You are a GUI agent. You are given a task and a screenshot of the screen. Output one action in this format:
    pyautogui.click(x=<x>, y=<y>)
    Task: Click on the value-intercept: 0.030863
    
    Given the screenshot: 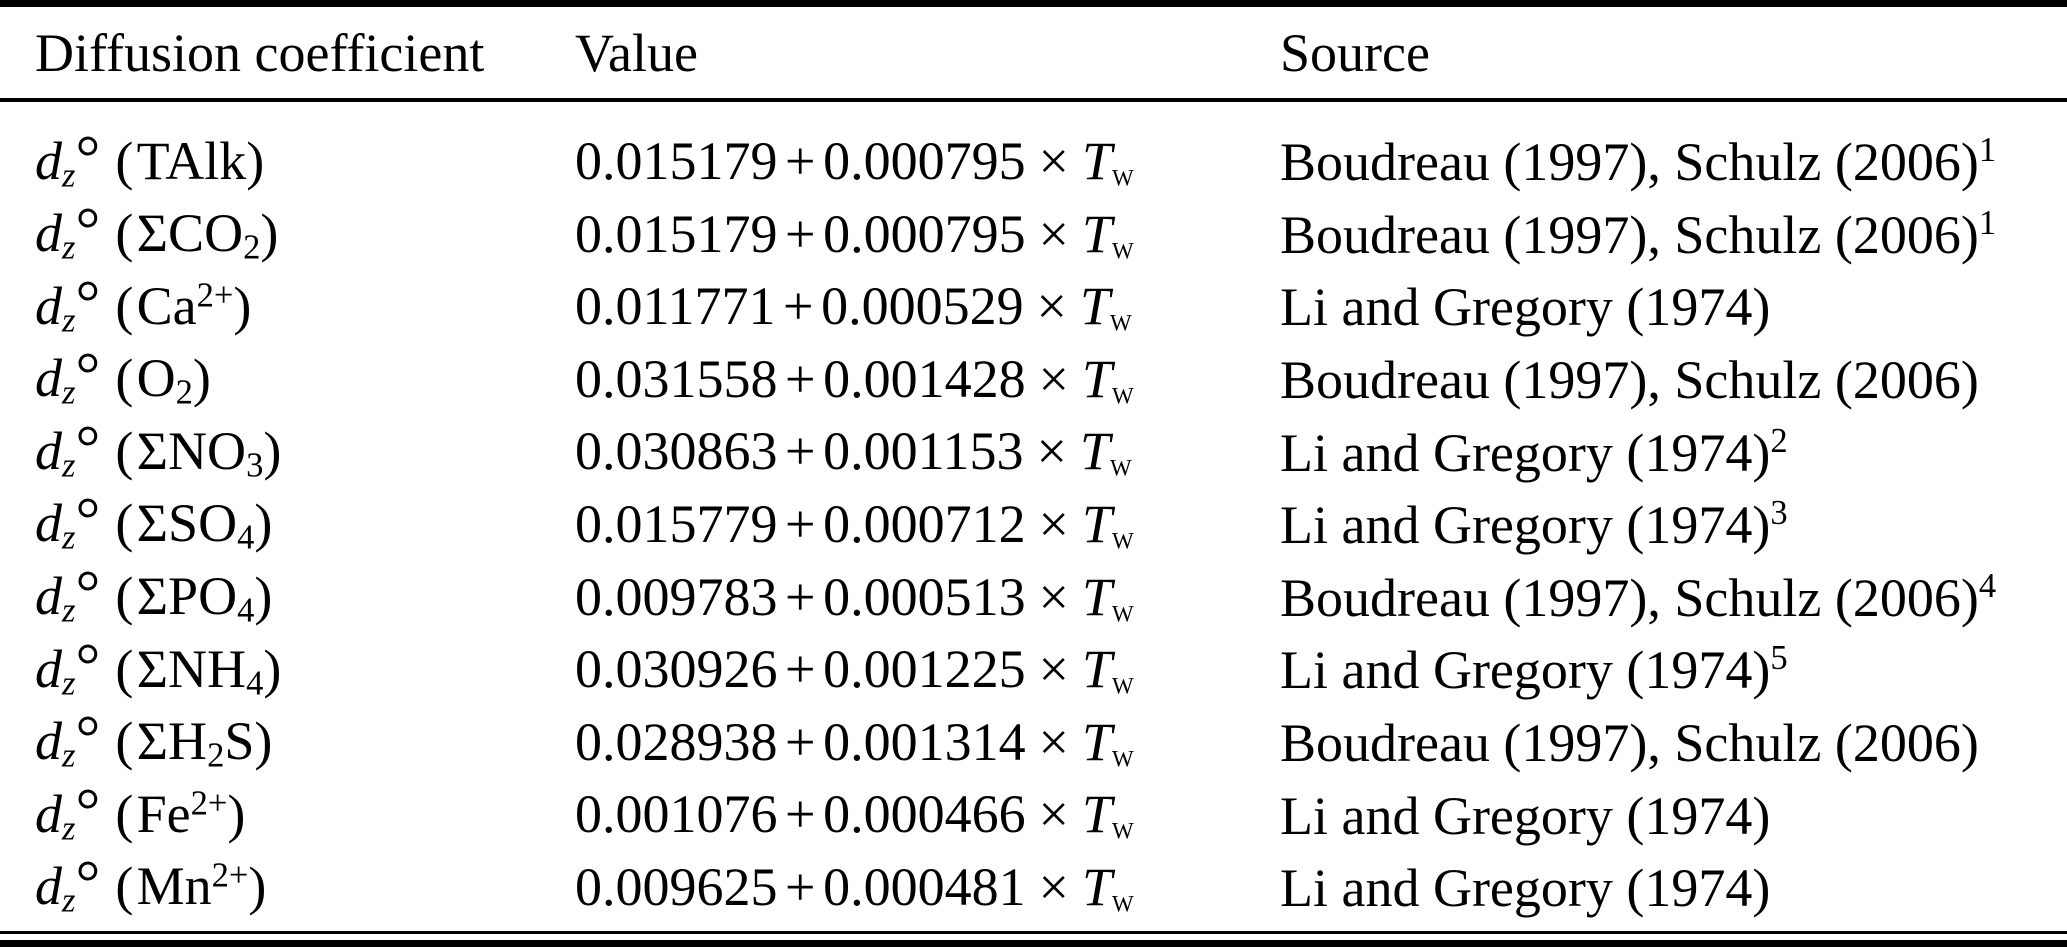 What is the action you would take?
    pyautogui.click(x=676, y=451)
    